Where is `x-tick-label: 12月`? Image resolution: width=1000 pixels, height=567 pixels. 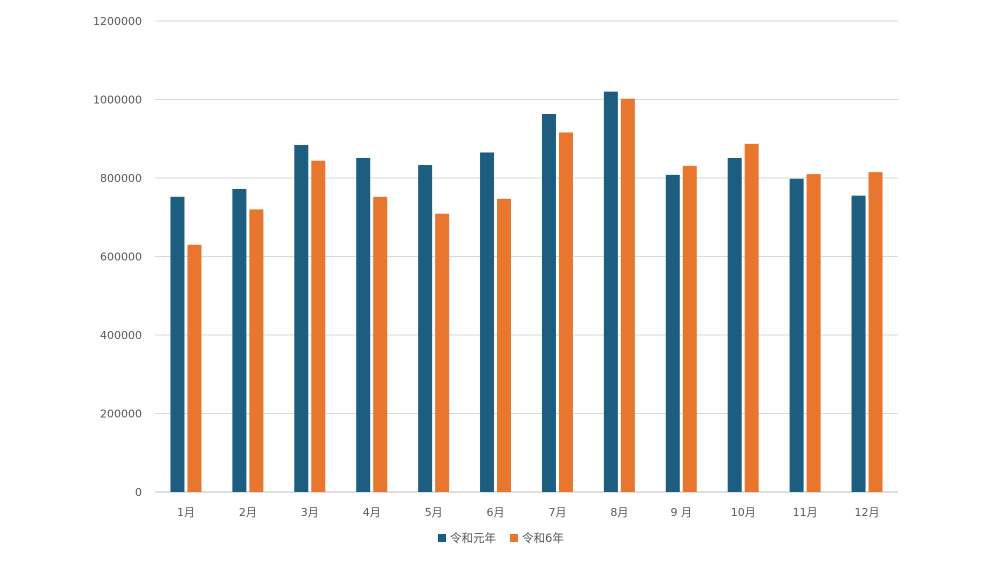
x-tick-label: 12月 is located at coordinates (867, 512).